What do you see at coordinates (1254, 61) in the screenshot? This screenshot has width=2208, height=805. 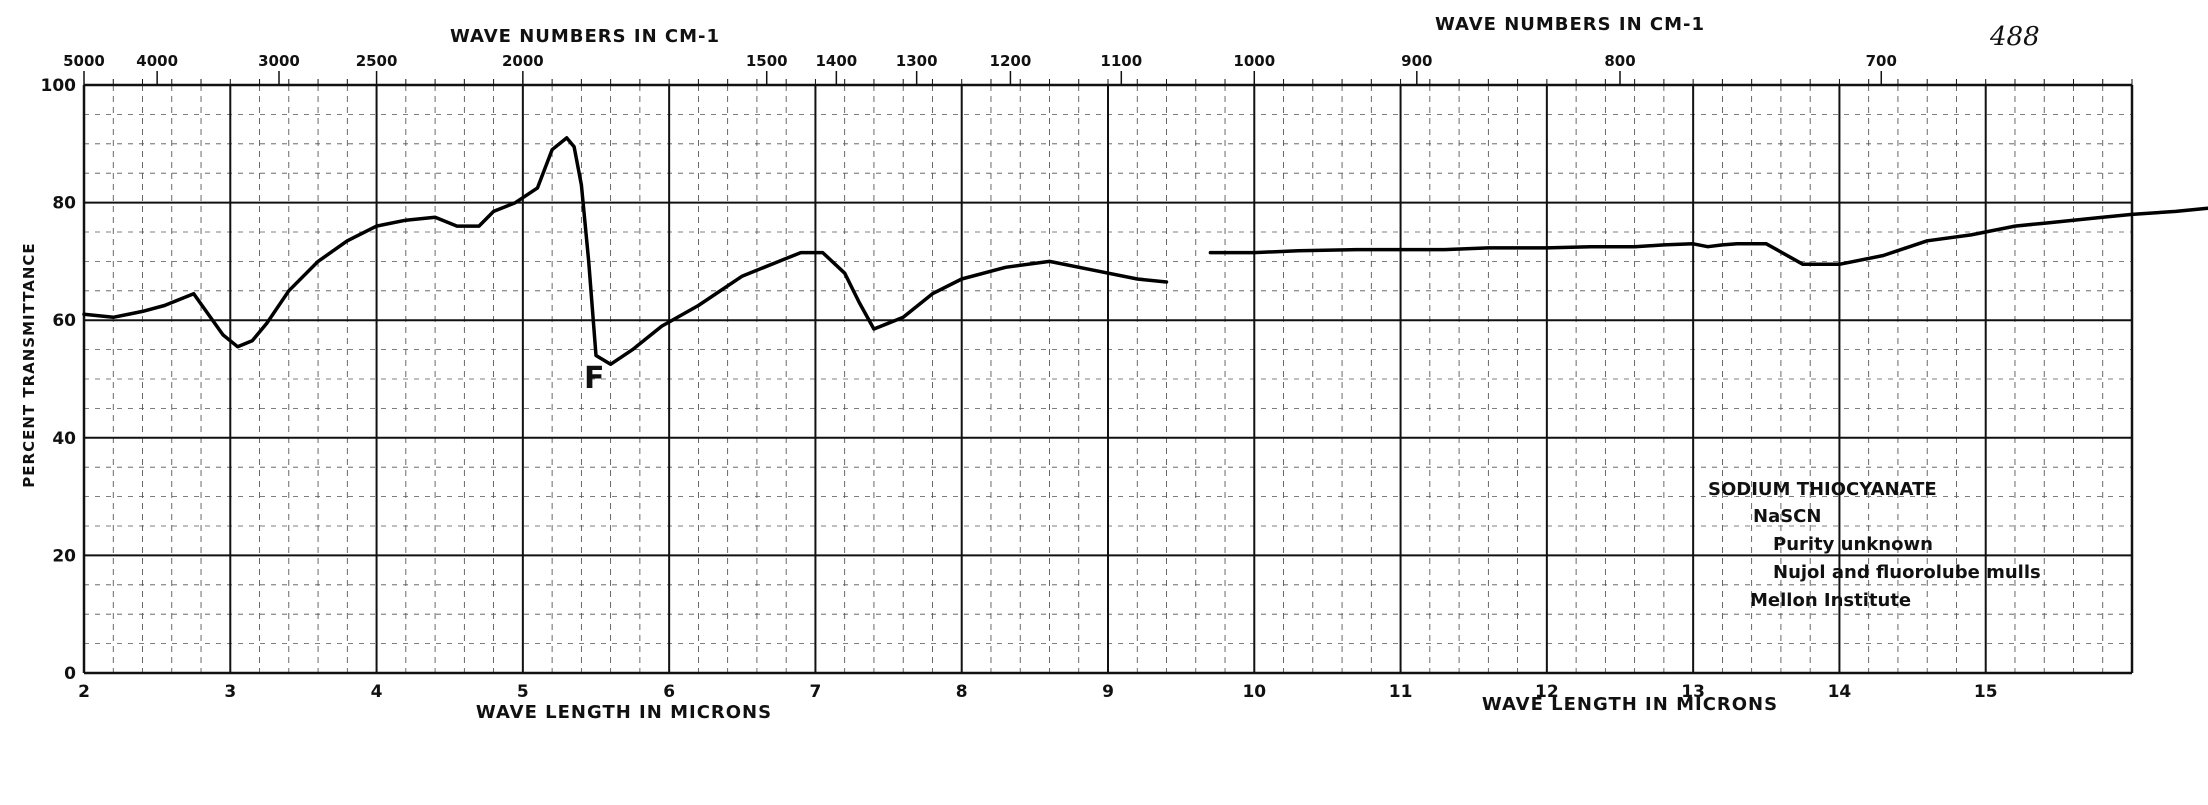 I see `top-axis-tick-label: 1000` at bounding box center [1254, 61].